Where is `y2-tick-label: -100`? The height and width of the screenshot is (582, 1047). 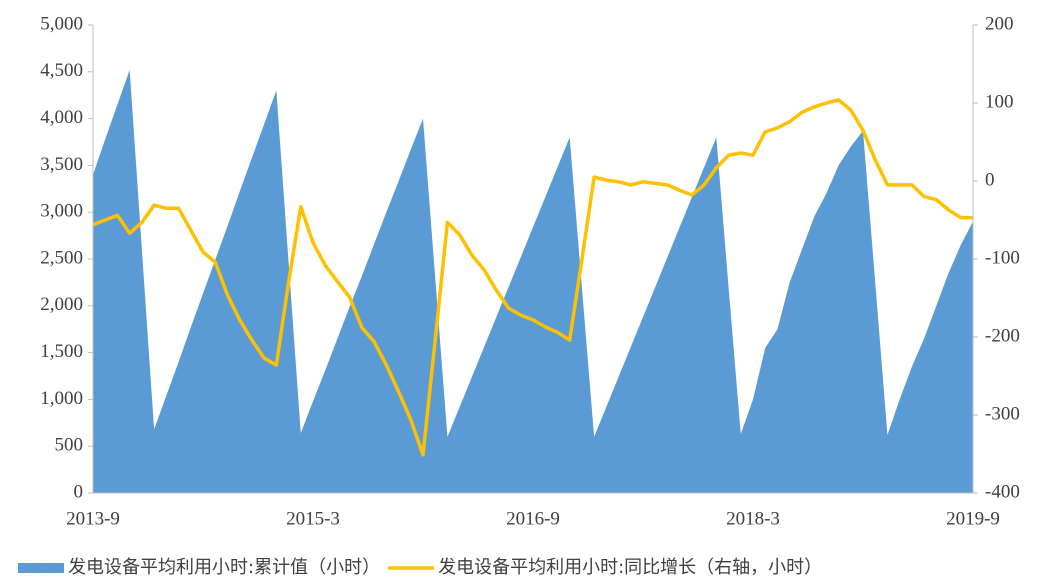
y2-tick-label: -100 is located at coordinates (1002, 257).